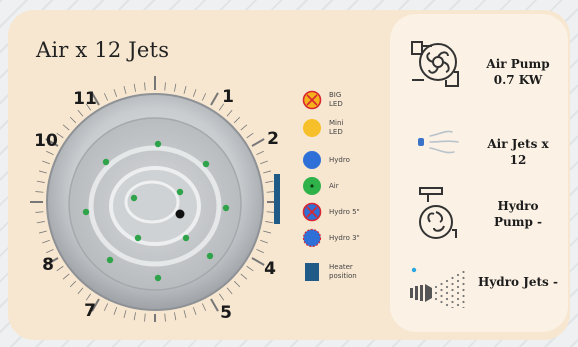 The image size is (578, 347). Describe the element at coordinates (90, 311) in the screenshot. I see `dial-number: 7` at that location.